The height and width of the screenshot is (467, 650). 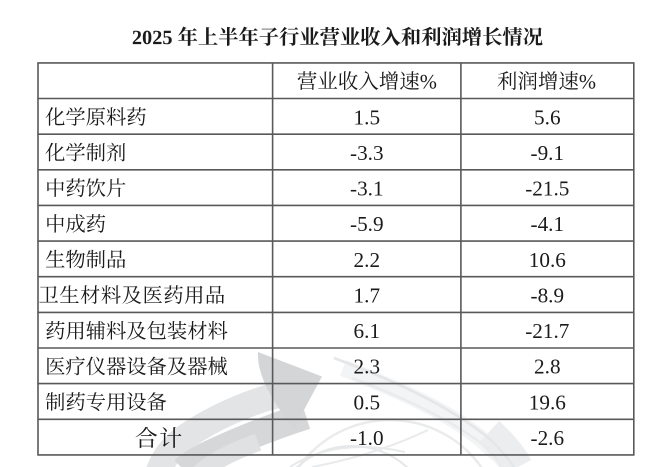 What do you see at coordinates (547, 402) in the screenshot?
I see `svg-text: 19.6` at bounding box center [547, 402].